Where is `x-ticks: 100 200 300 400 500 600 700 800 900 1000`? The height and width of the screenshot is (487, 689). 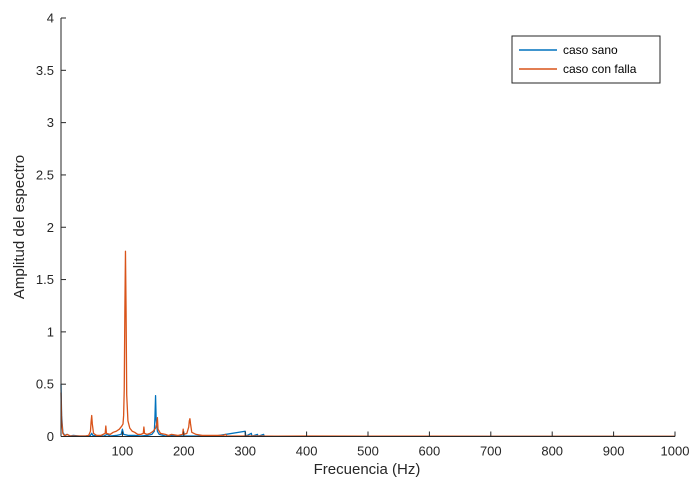
x-ticks: 100 200 300 400 500 600 700 800 900 1000 is located at coordinates (400, 445).